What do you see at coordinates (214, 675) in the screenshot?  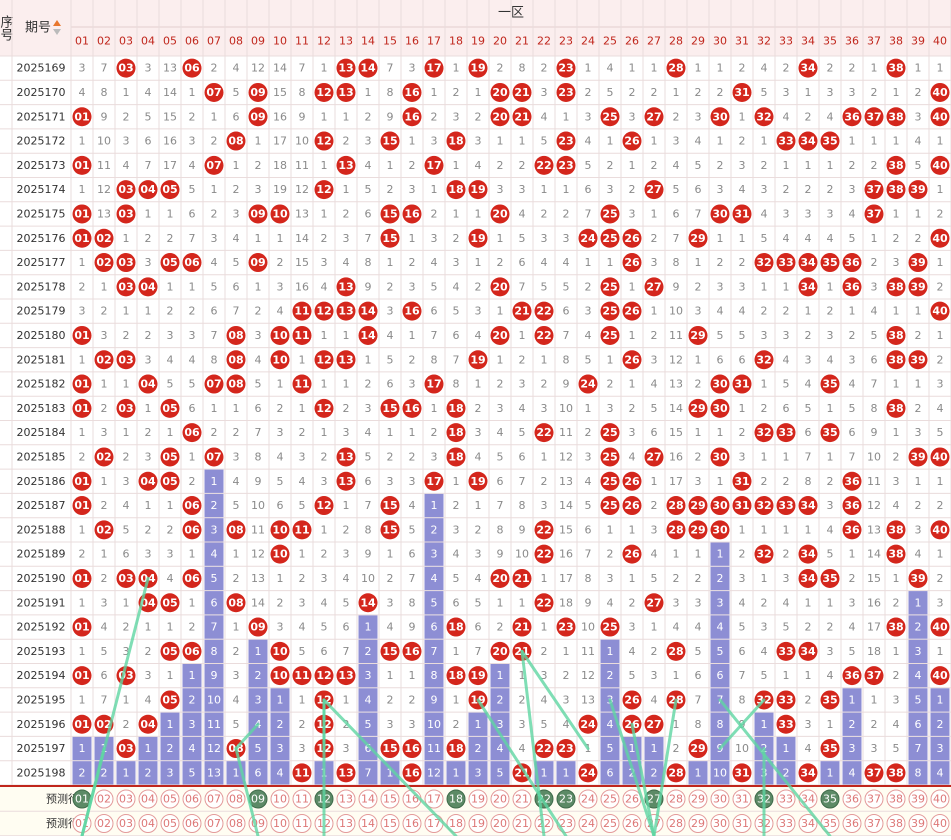 I see `omission: 9` at bounding box center [214, 675].